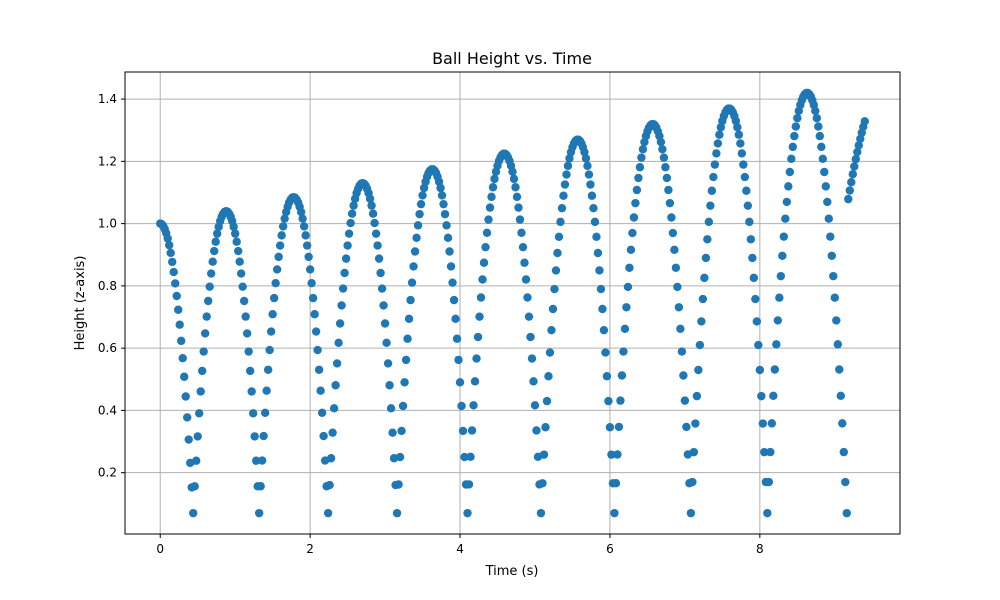 Image resolution: width=1000 pixels, height=600 pixels. What do you see at coordinates (107, 410) in the screenshot?
I see `y-tick-label: 0.4` at bounding box center [107, 410].